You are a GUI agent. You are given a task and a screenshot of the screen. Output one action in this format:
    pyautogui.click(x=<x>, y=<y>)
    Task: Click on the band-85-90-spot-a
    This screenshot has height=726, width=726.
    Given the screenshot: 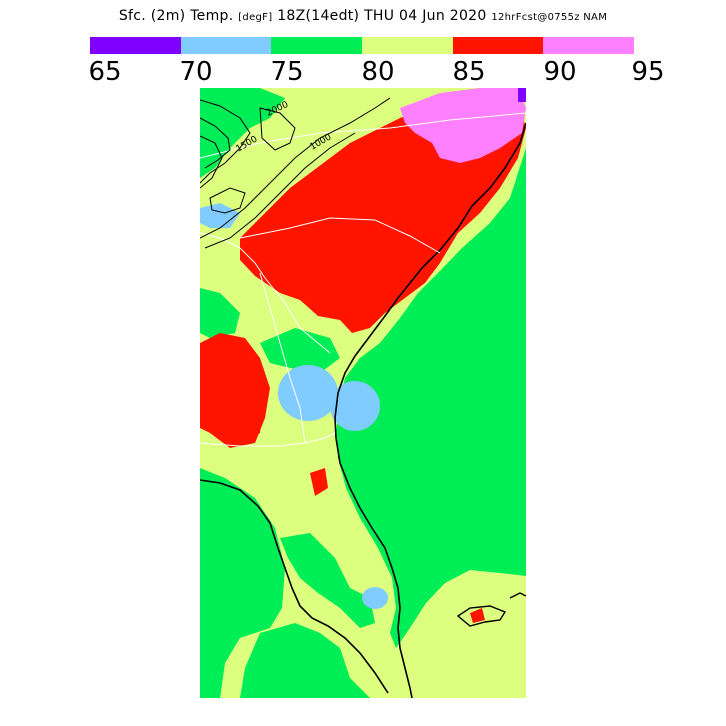 What is the action you would take?
    pyautogui.click(x=319, y=482)
    